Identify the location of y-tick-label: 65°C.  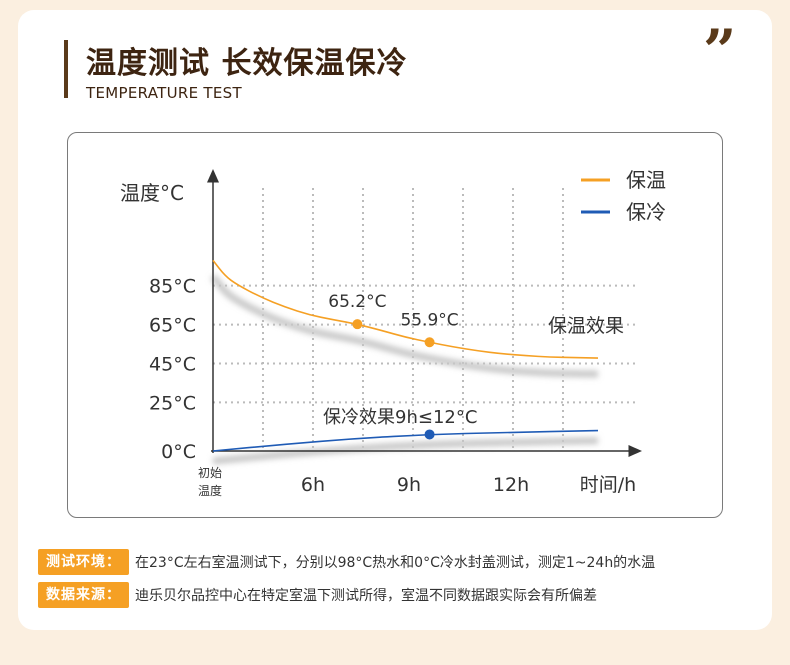
(172, 326).